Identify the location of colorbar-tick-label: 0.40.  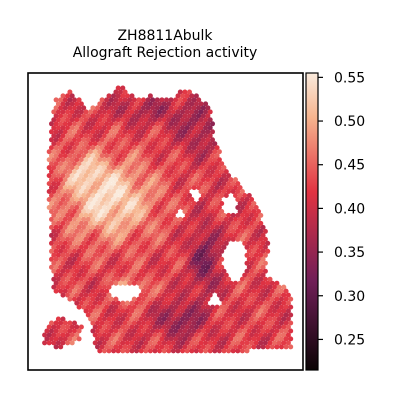
(349, 209).